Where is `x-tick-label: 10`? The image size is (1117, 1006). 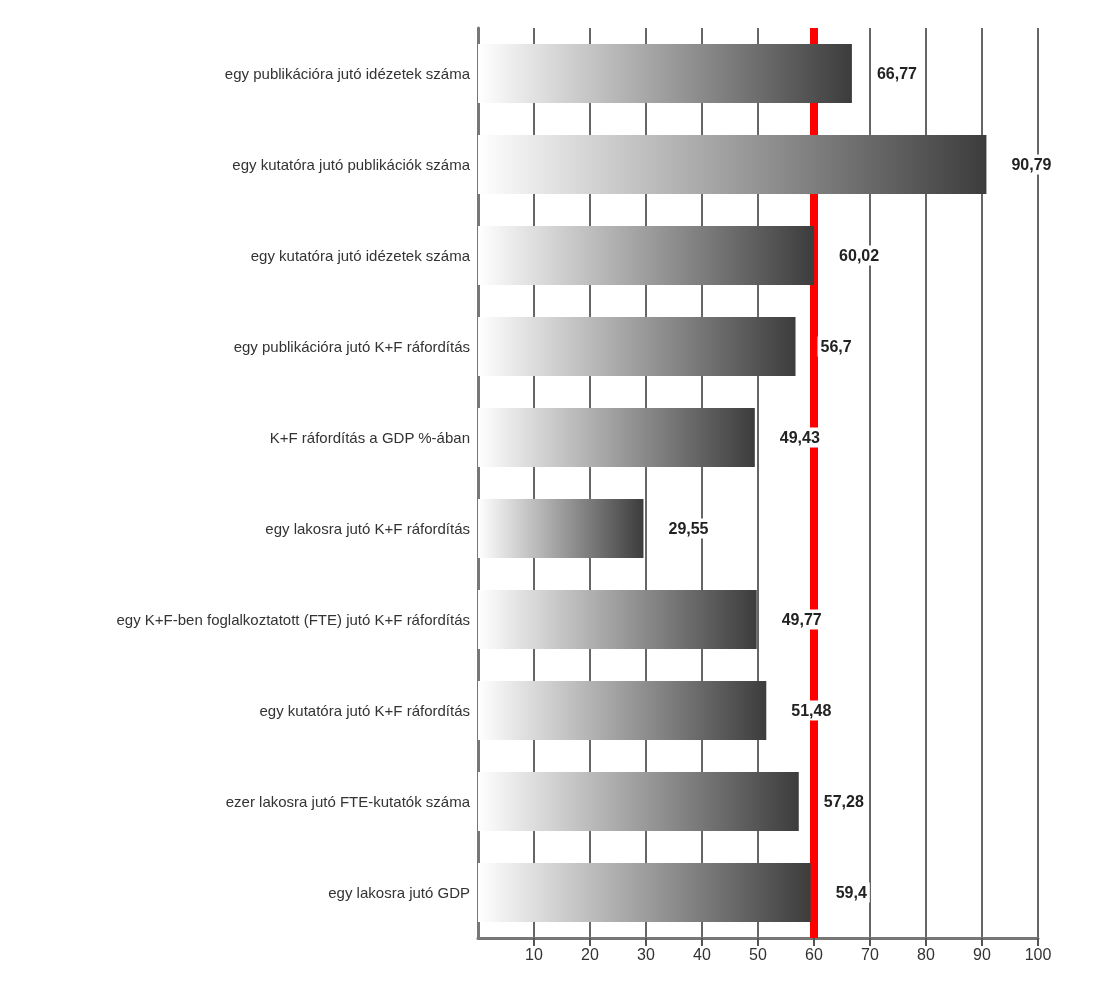
x-tick-label: 10 is located at coordinates (534, 954).